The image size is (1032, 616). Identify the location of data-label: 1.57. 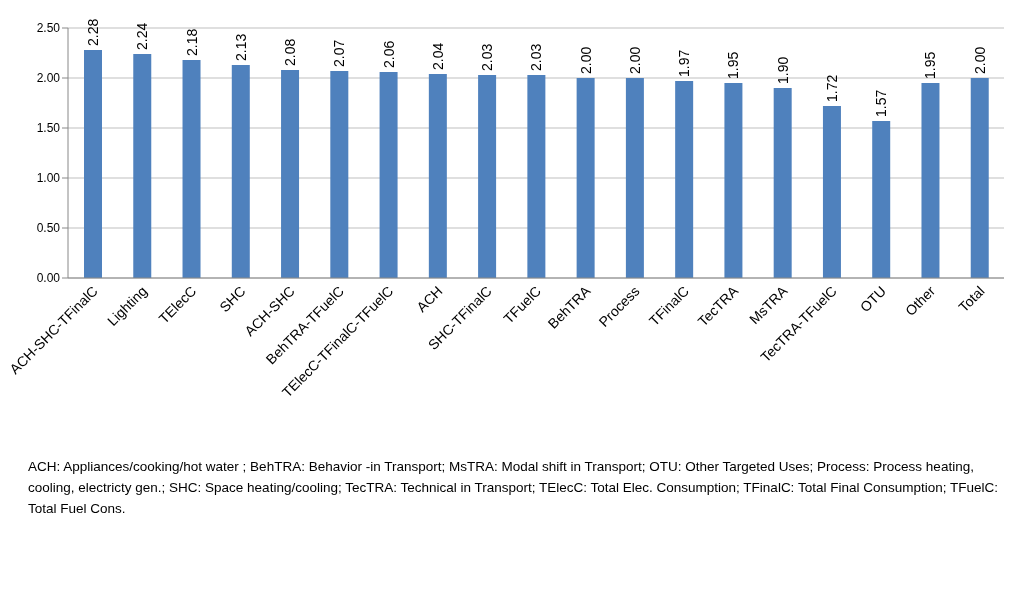
(881, 103).